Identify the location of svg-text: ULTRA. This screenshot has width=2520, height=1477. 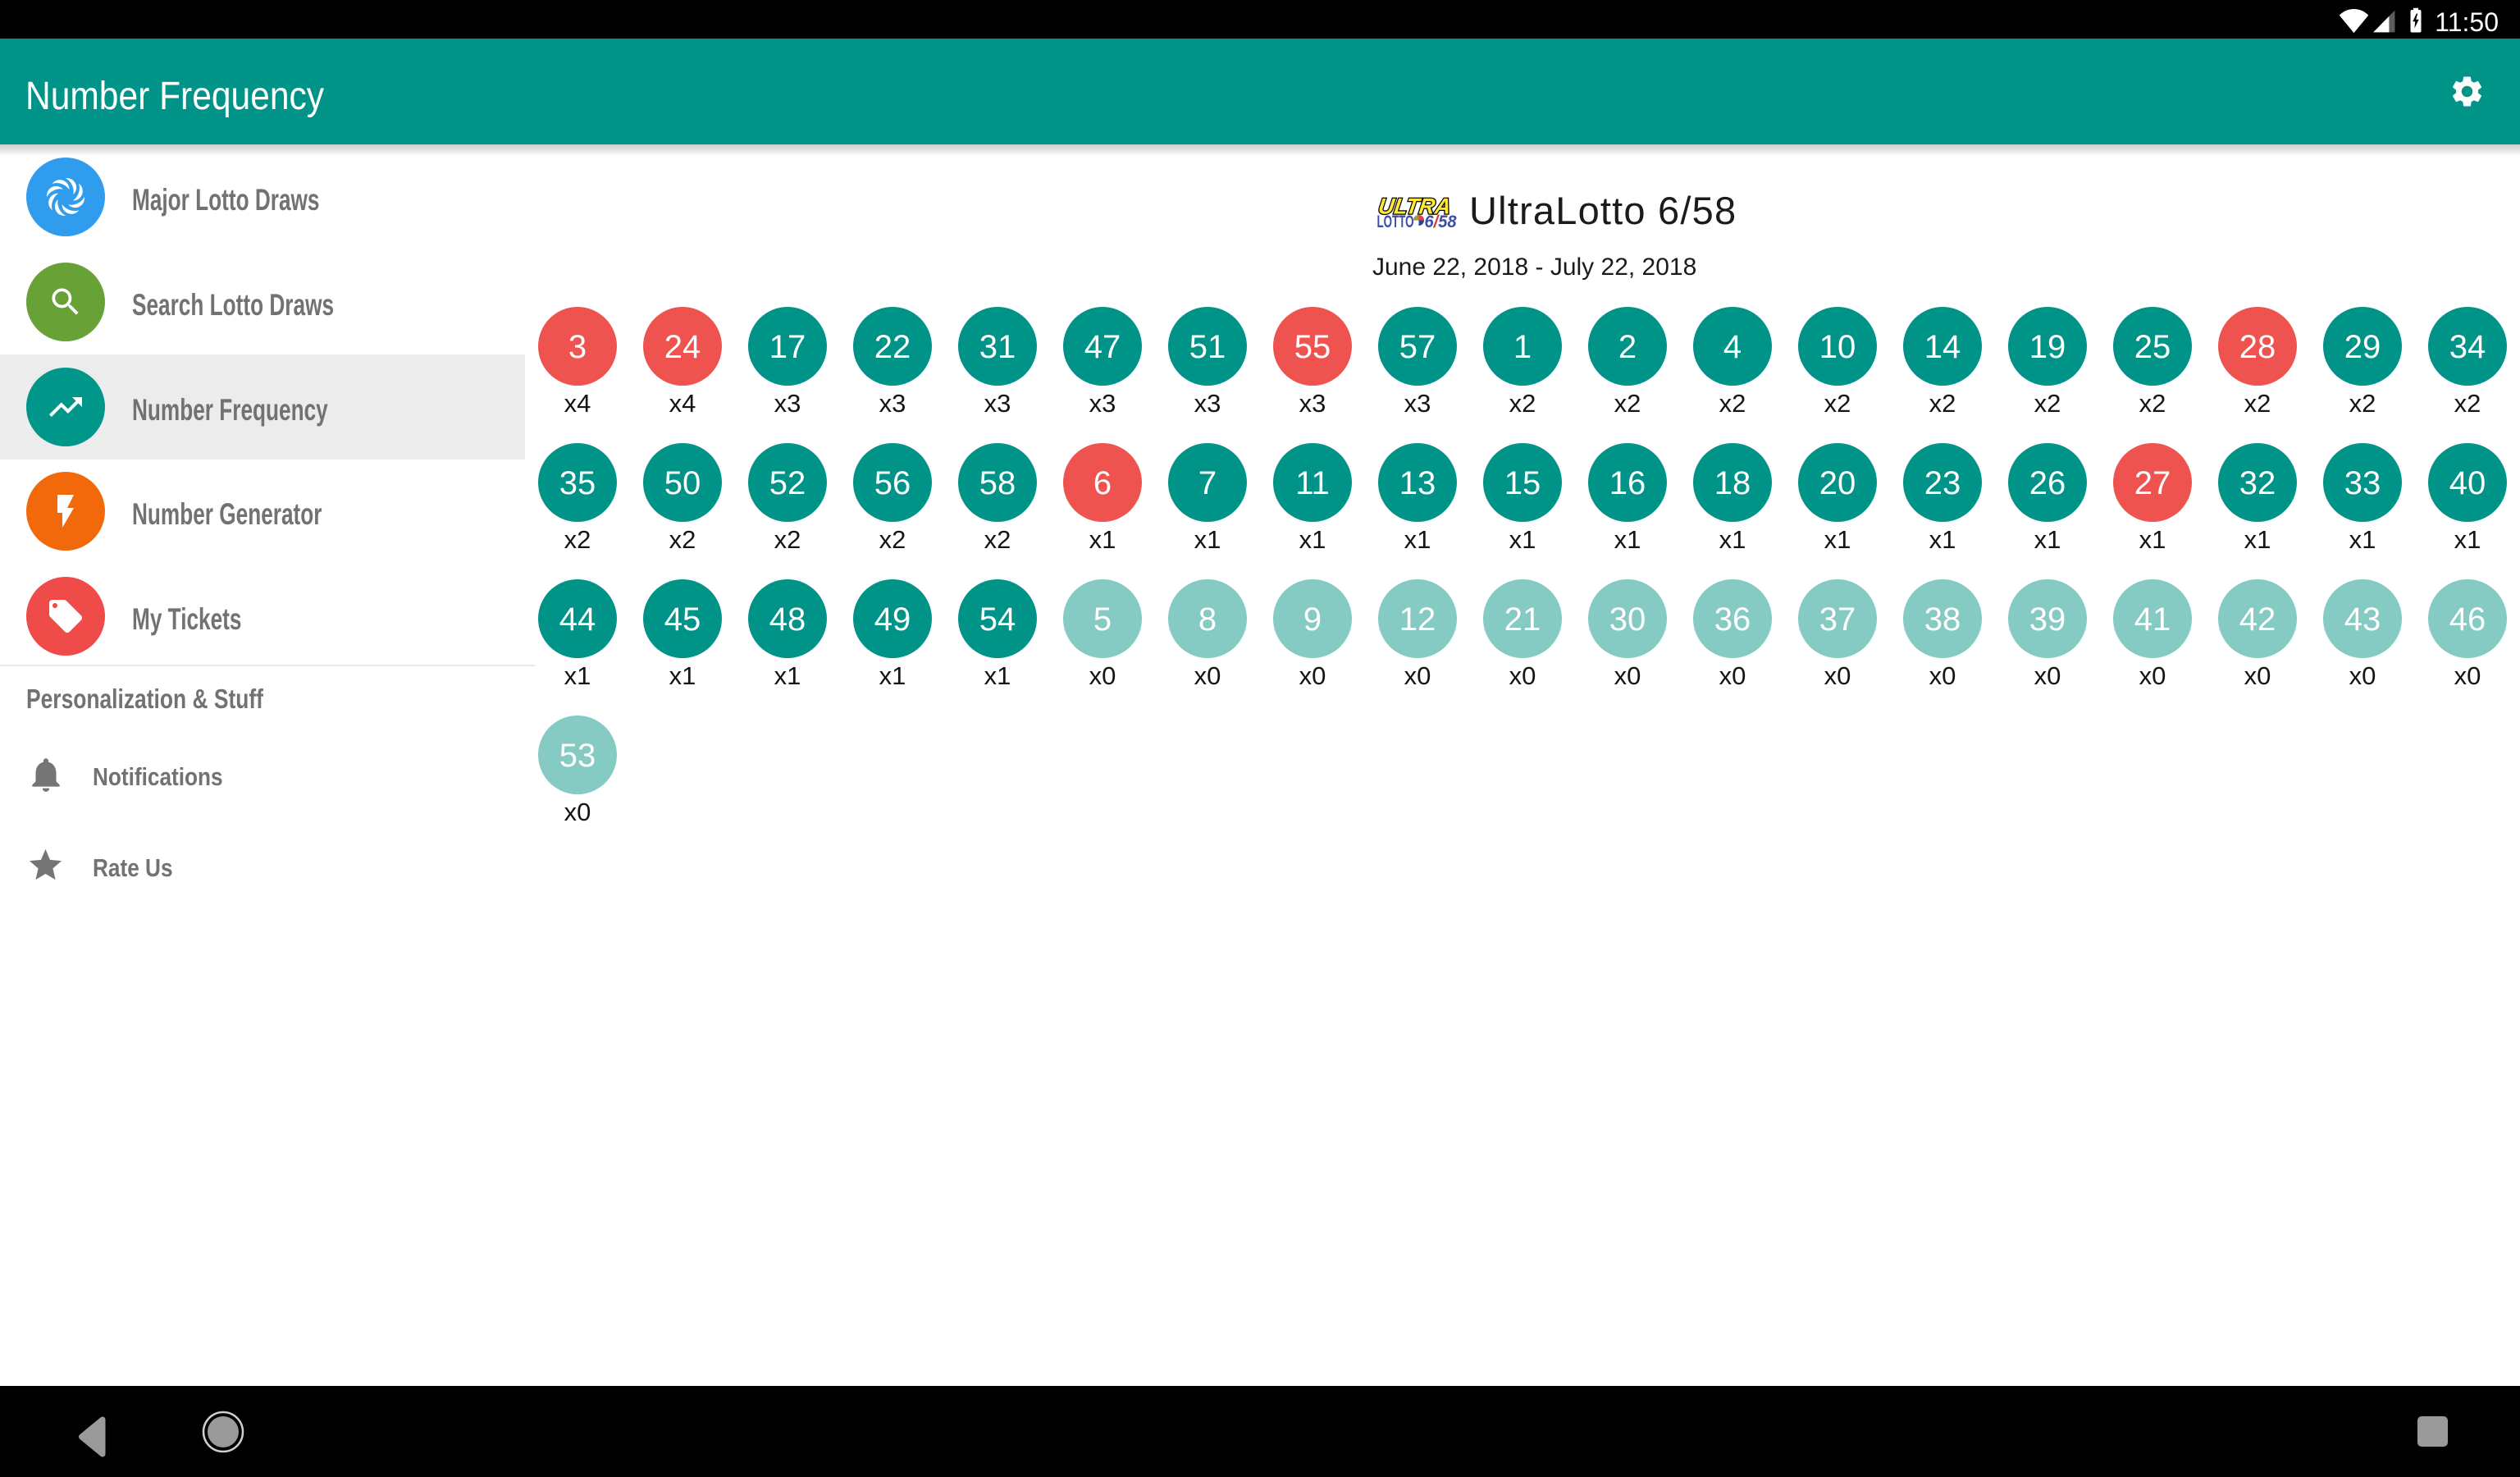
(1414, 206).